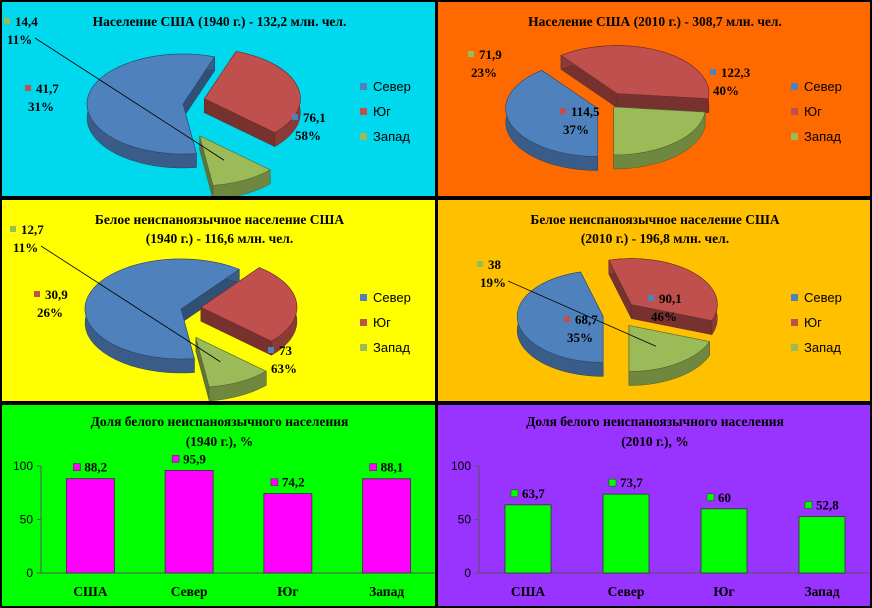  I want to click on data-label-percent: 58%, so click(308, 135).